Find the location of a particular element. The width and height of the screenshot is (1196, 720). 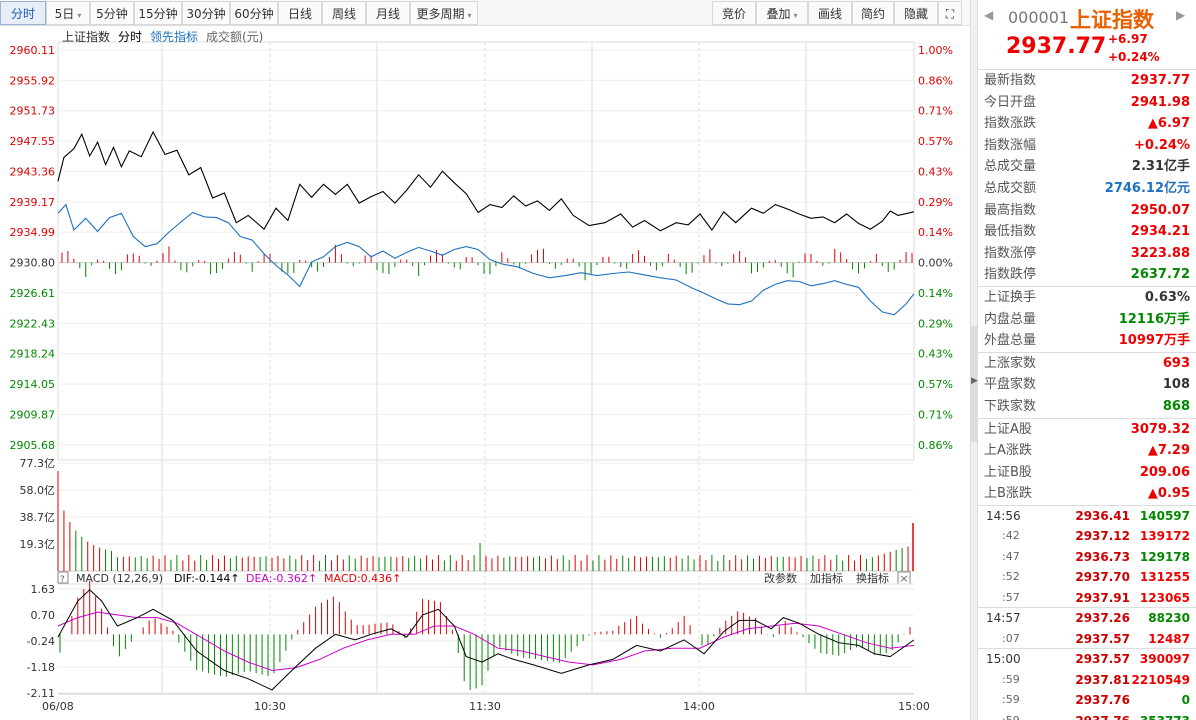

tick-row: :57 2937.91 123065 is located at coordinates (1087, 598).